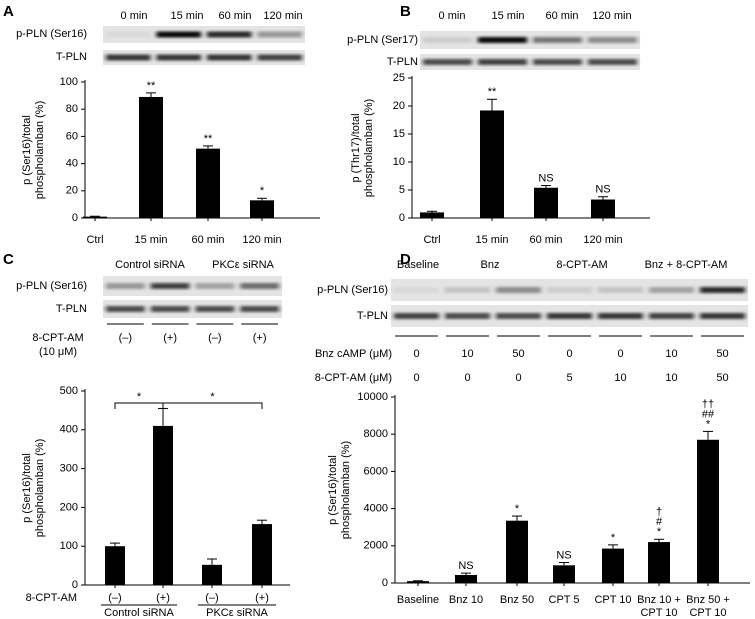 The height and width of the screenshot is (619, 755). What do you see at coordinates (722, 354) in the screenshot?
I see `table-cell: 50` at bounding box center [722, 354].